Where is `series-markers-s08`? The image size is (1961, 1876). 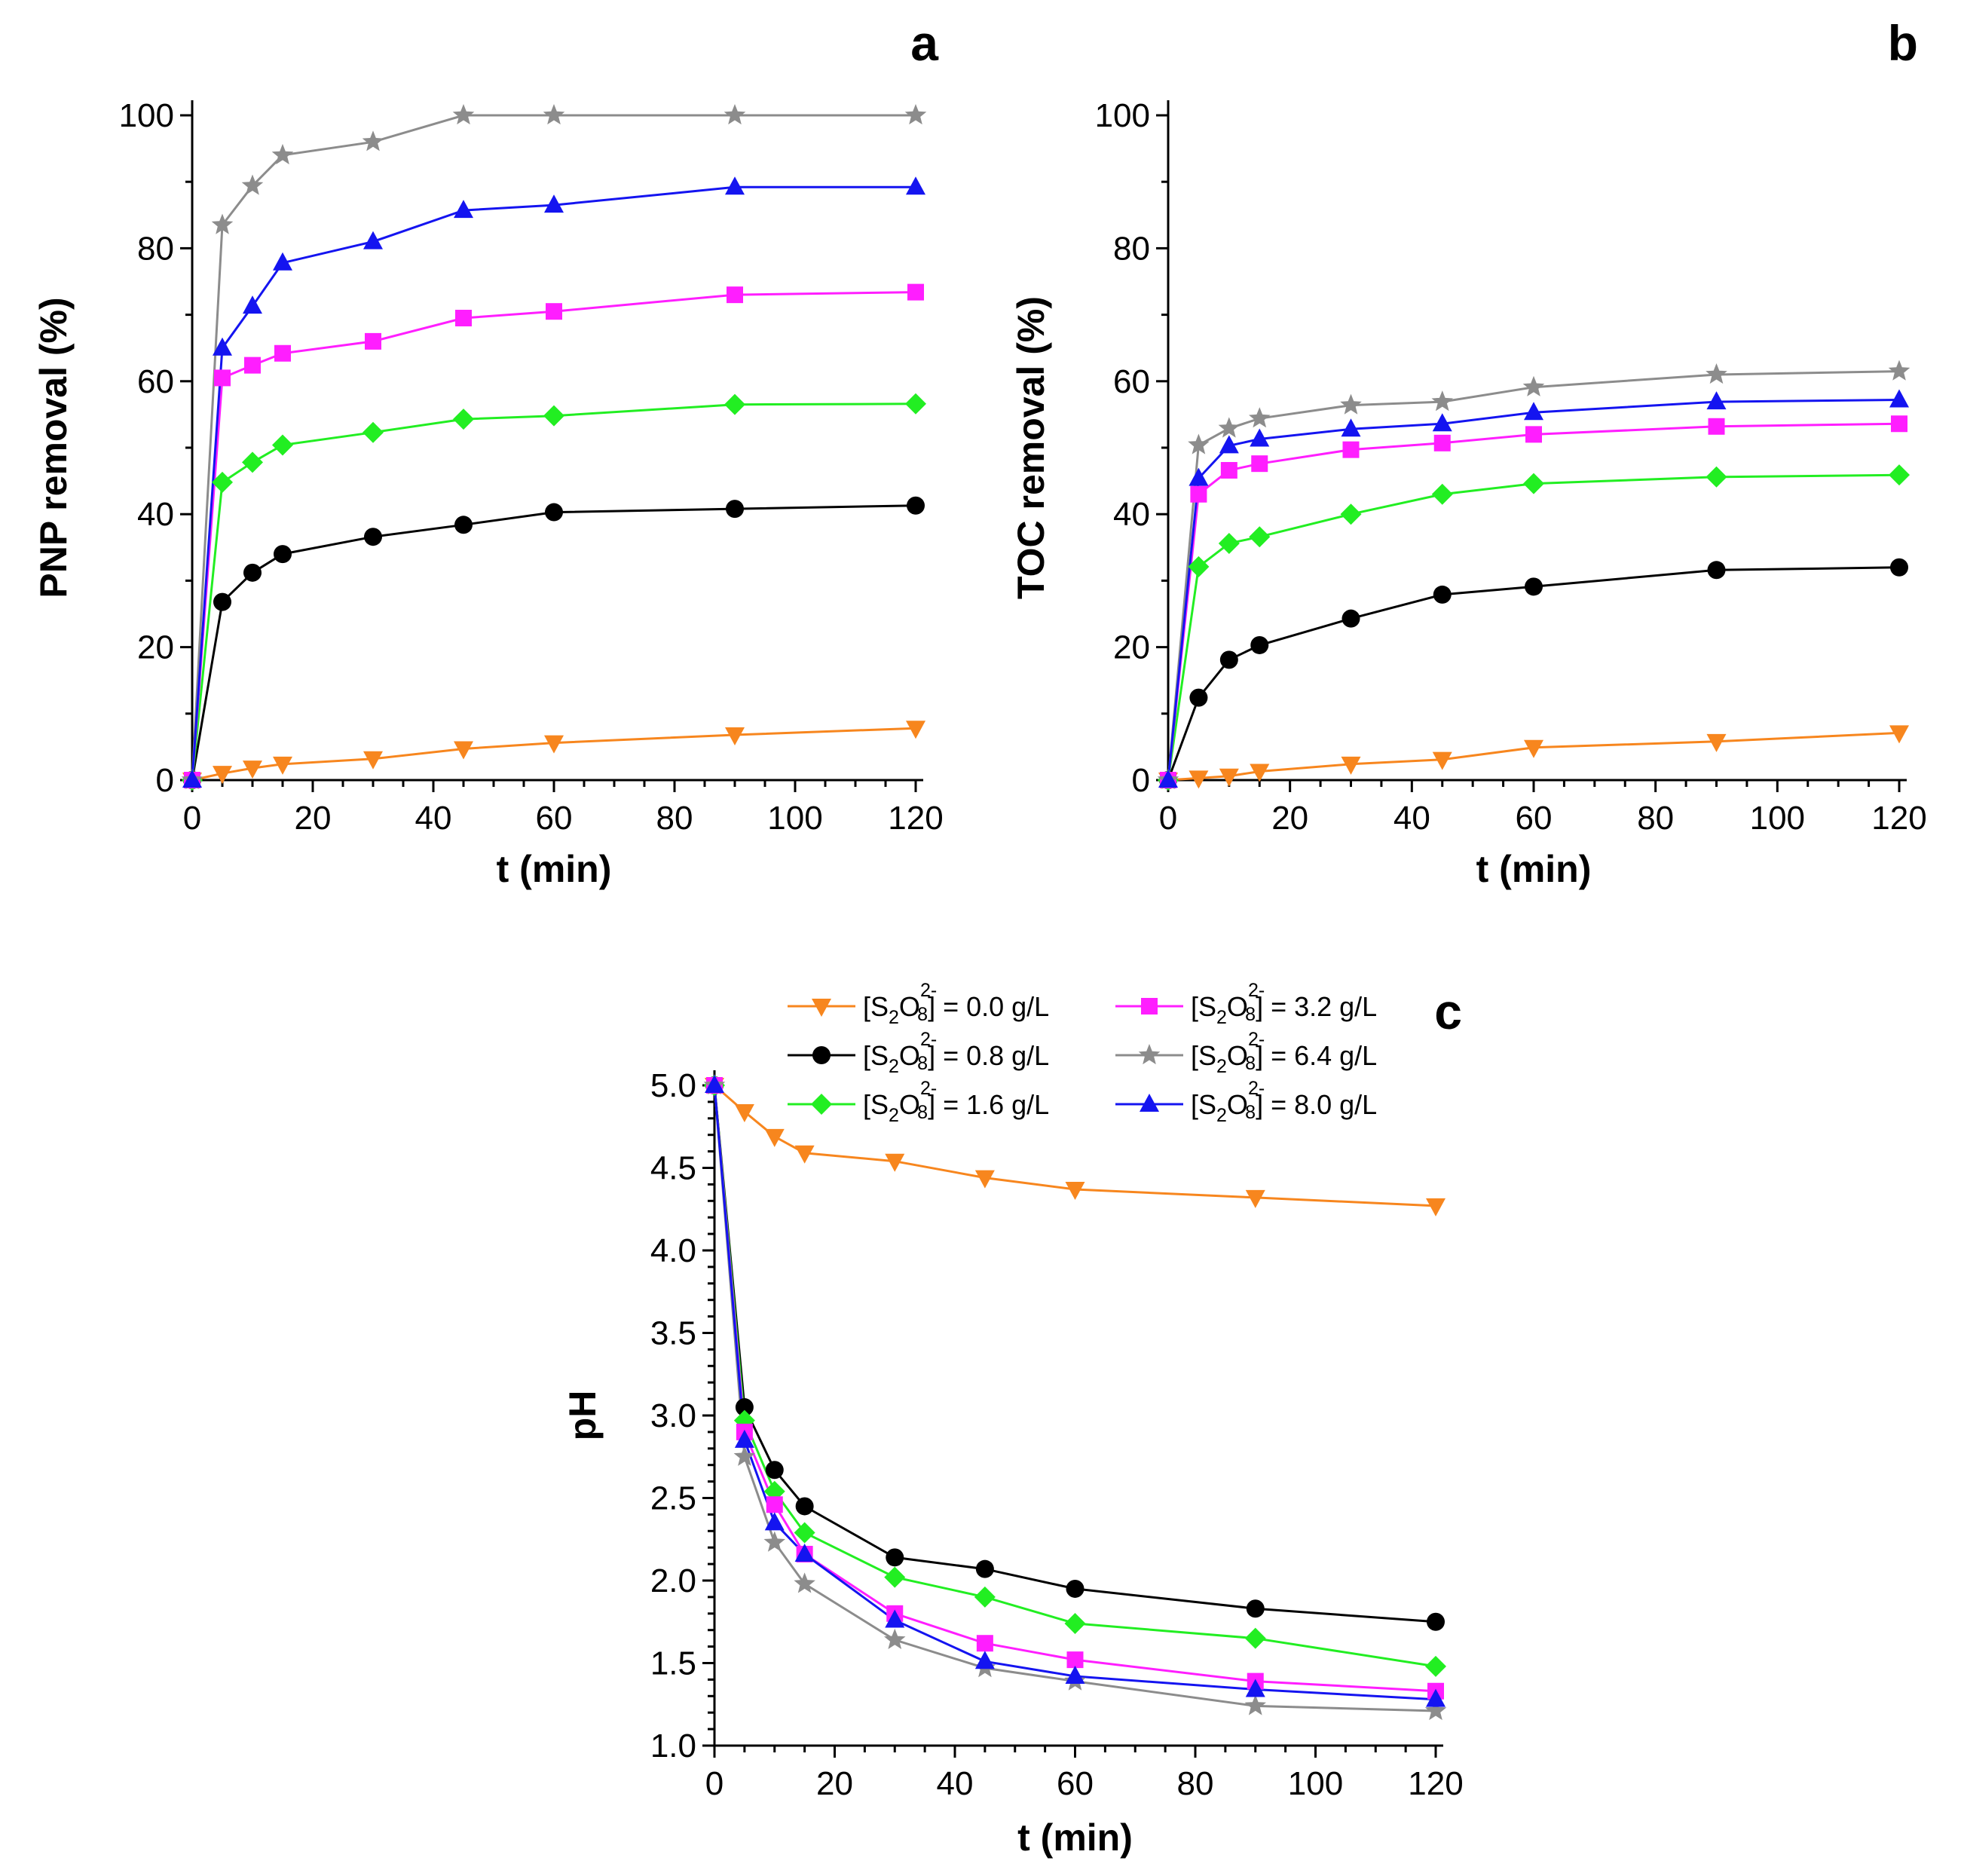 series-markers-s08 is located at coordinates (1075, 1353).